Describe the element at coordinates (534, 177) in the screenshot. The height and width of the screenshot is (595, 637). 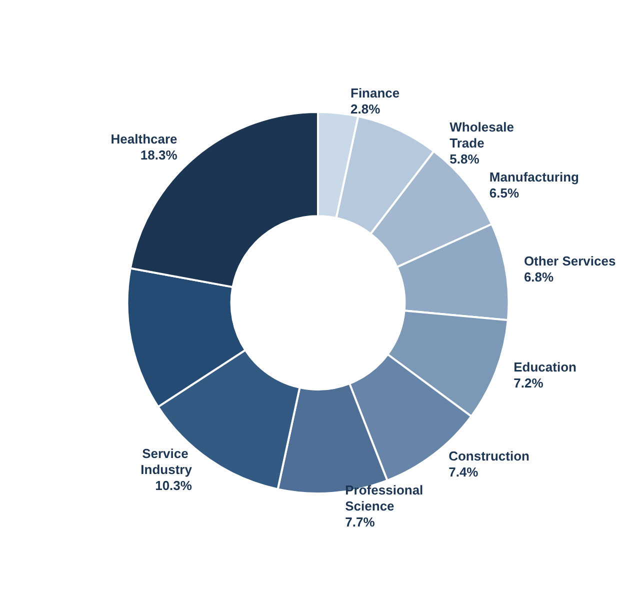
I see `slice-label: Manufacturing` at that location.